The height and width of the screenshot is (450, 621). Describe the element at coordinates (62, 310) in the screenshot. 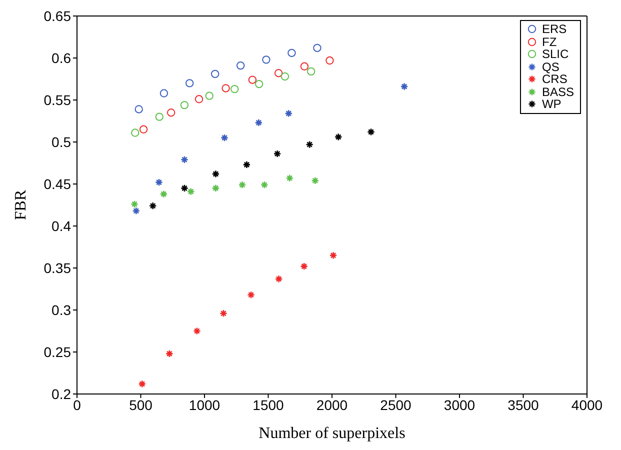

I see `y-tick-label: 0.3` at that location.